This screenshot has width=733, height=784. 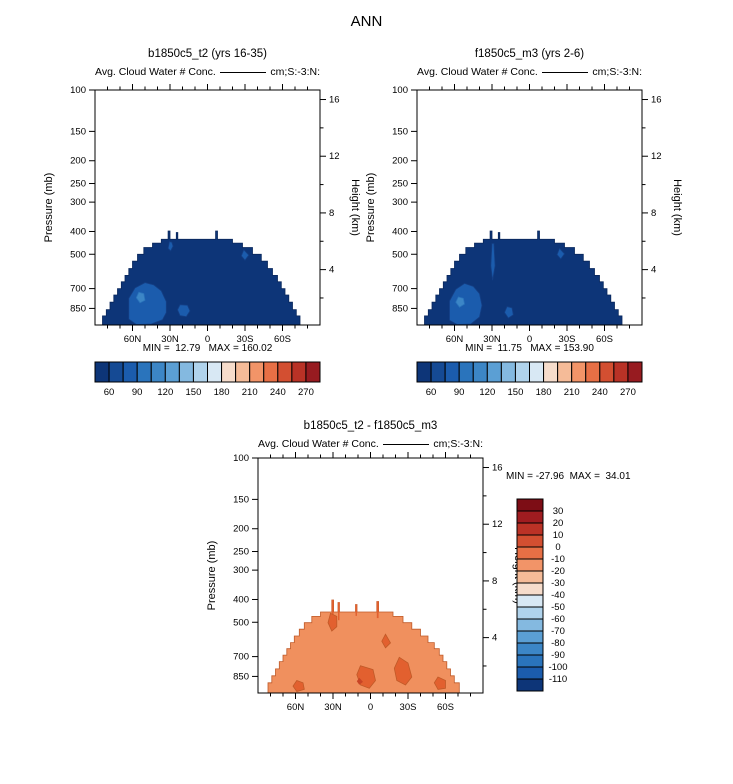 What do you see at coordinates (370, 426) in the screenshot?
I see `panel-title: b1850c5_t2 - f1850c5_m3` at bounding box center [370, 426].